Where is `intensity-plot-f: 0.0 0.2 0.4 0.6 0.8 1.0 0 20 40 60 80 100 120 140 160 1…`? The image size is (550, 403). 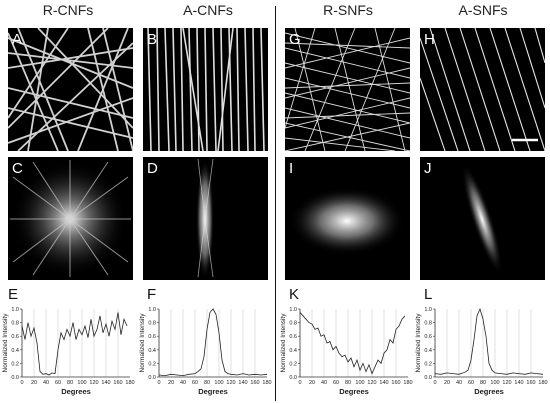
intensity-plot-f: 0.0 0.2 0.4 0.6 0.8 1.0 0 20 40 60 80 100 120 140 160 1… is located at coordinates (205, 351).